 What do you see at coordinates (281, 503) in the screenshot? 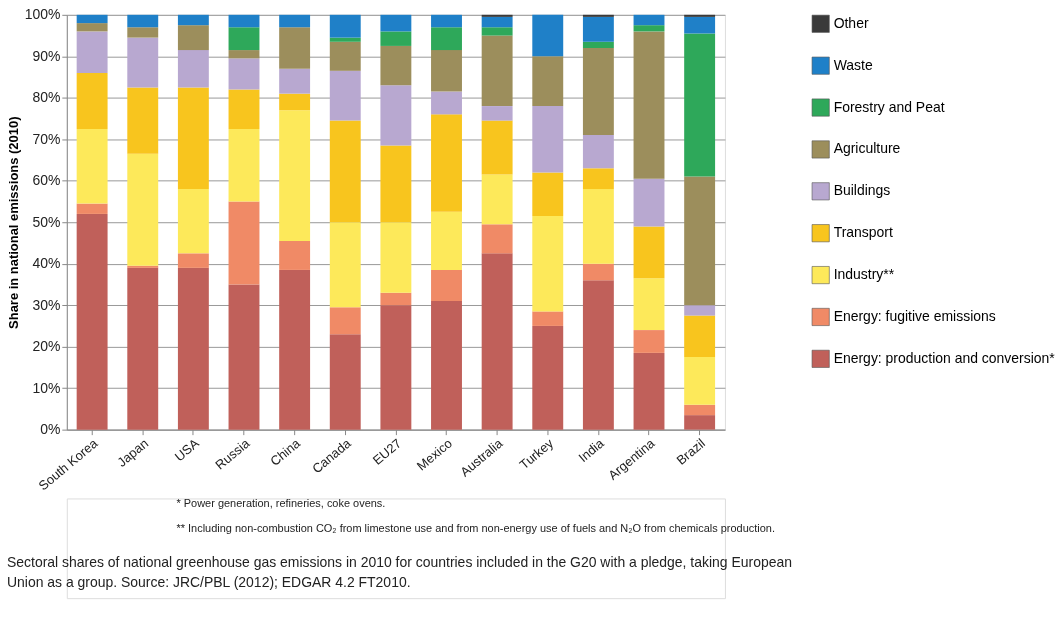
I see `text: * Power generation, refineries, coke ovens.` at bounding box center [281, 503].